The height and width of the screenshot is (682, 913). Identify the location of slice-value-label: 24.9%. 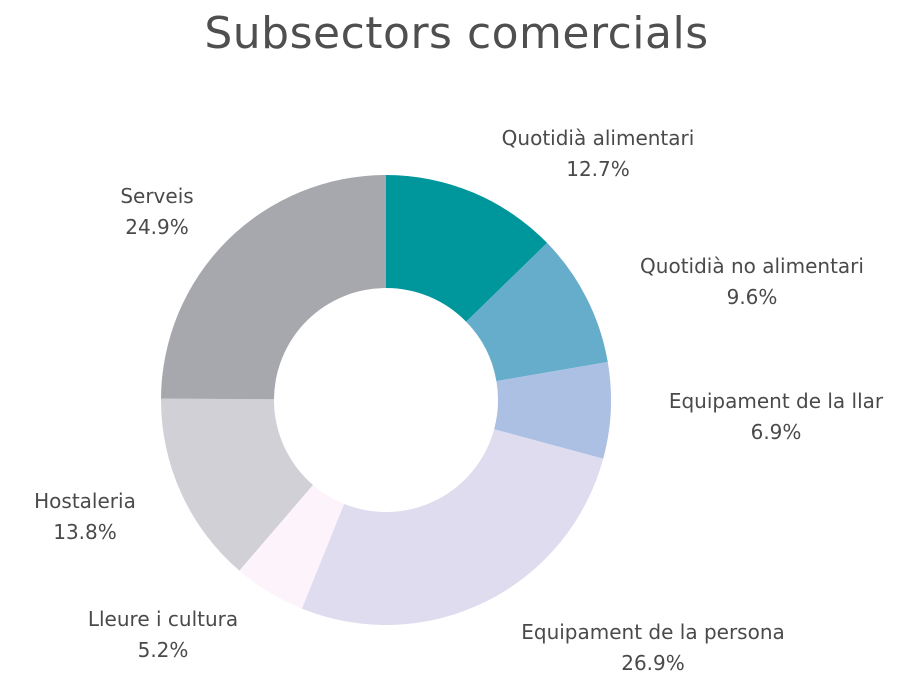
(157, 227).